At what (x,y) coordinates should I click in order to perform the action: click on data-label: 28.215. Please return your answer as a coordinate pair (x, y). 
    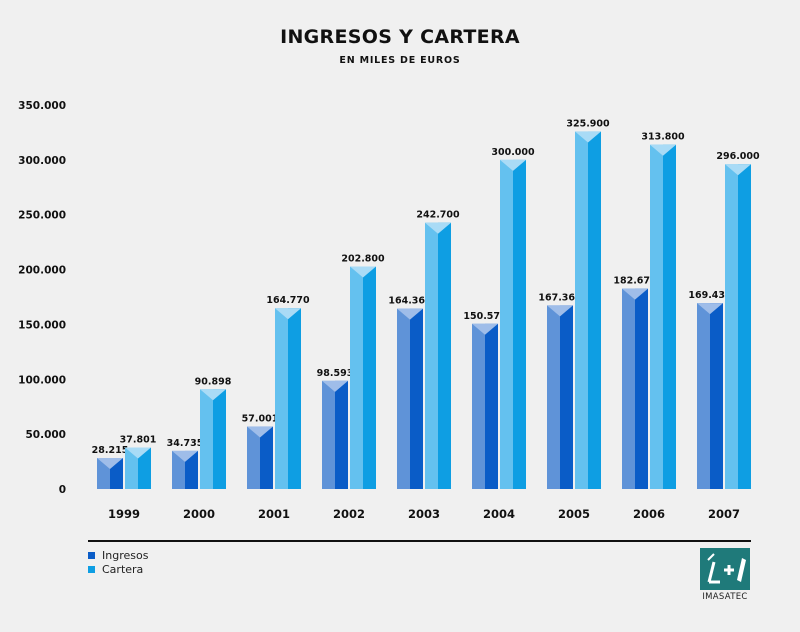
    Looking at the image, I should click on (110, 450).